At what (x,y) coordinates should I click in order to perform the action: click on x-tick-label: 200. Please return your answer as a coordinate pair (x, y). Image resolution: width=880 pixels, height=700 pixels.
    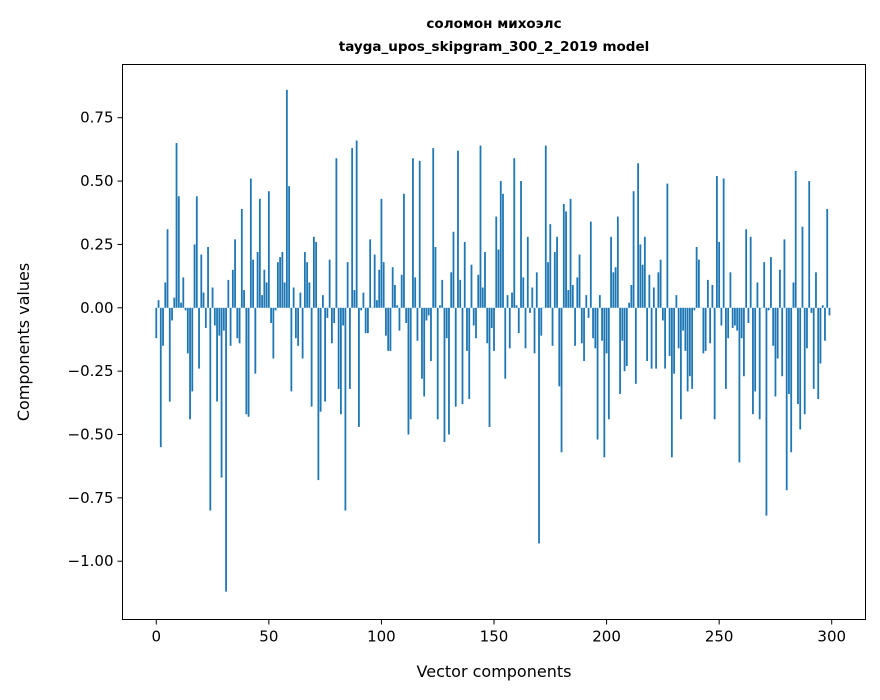
    Looking at the image, I should click on (606, 637).